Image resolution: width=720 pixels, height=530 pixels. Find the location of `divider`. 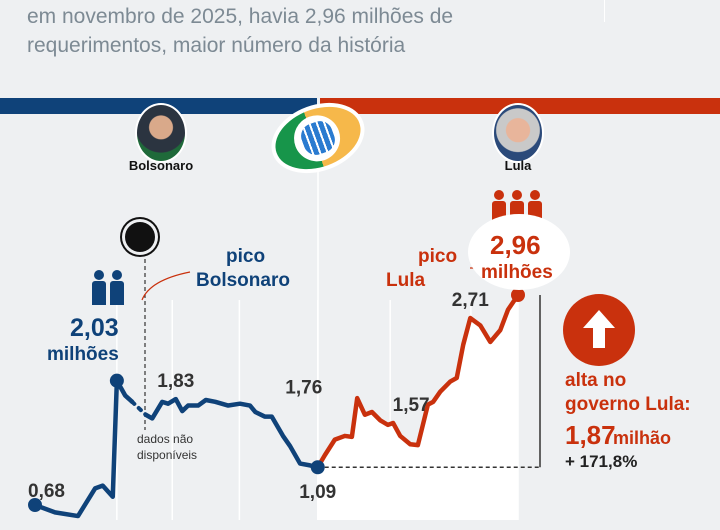

divider is located at coordinates (604, 11).